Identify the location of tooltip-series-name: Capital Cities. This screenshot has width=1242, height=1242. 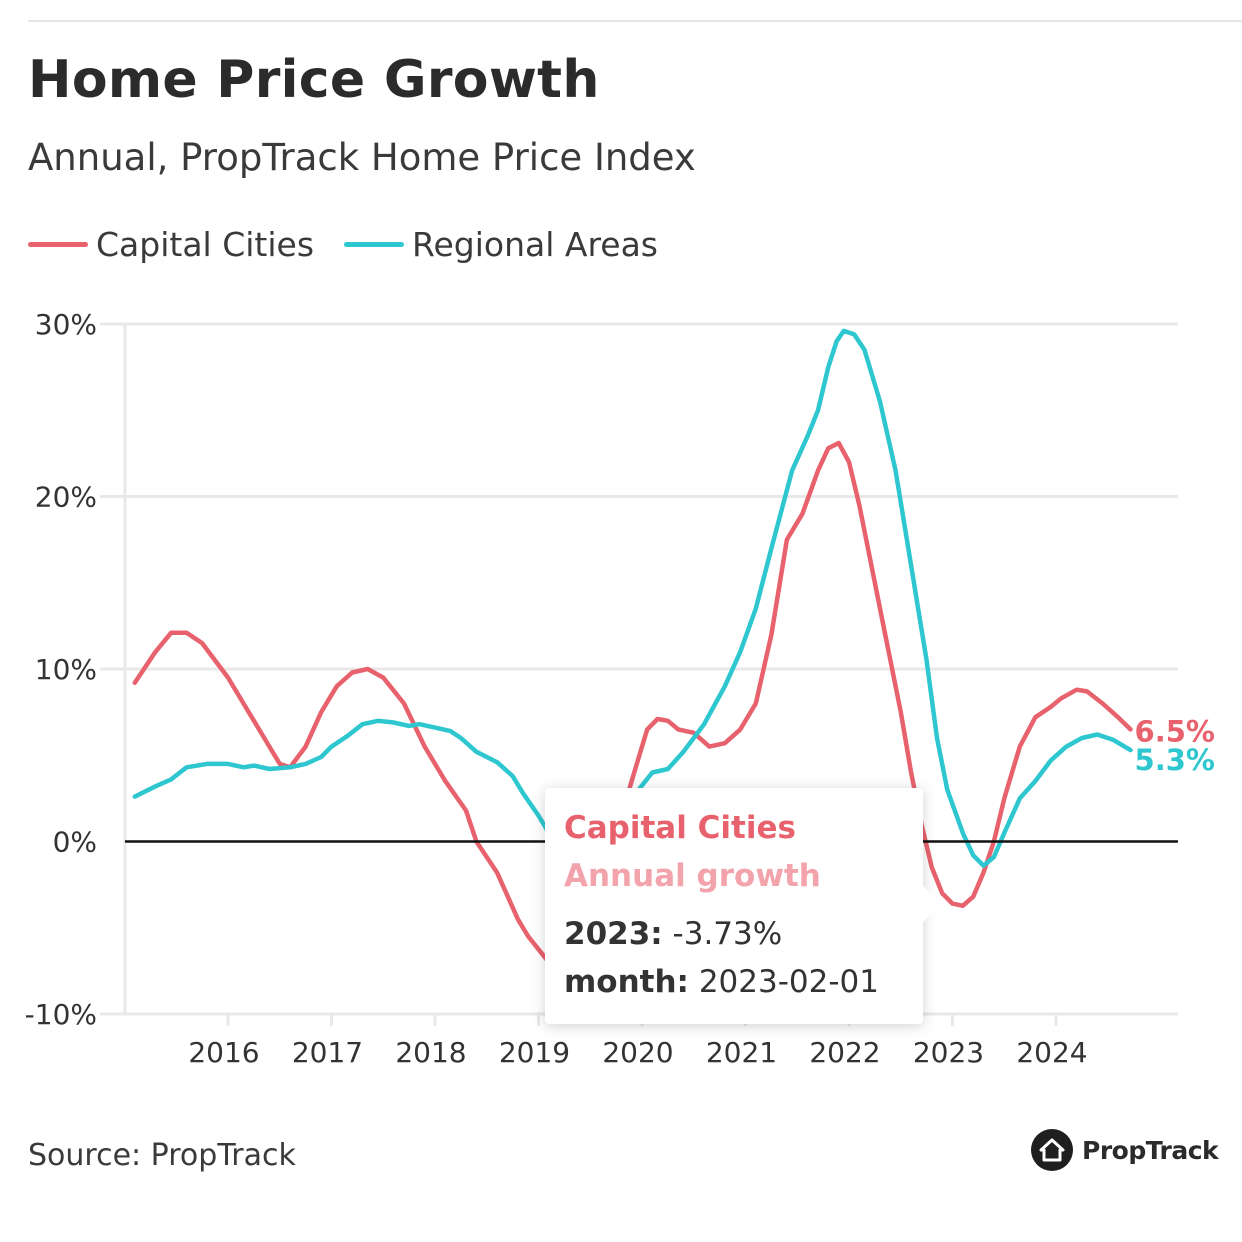
(680, 828).